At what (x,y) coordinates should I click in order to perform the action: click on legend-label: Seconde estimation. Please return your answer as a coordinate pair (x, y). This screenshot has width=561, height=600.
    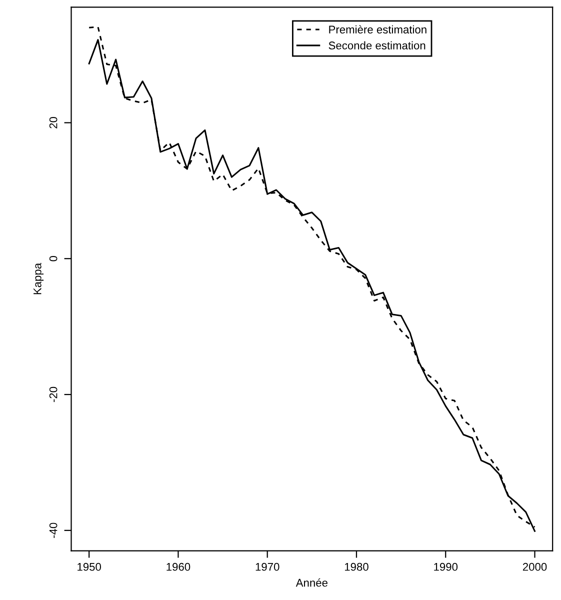
    Looking at the image, I should click on (377, 45).